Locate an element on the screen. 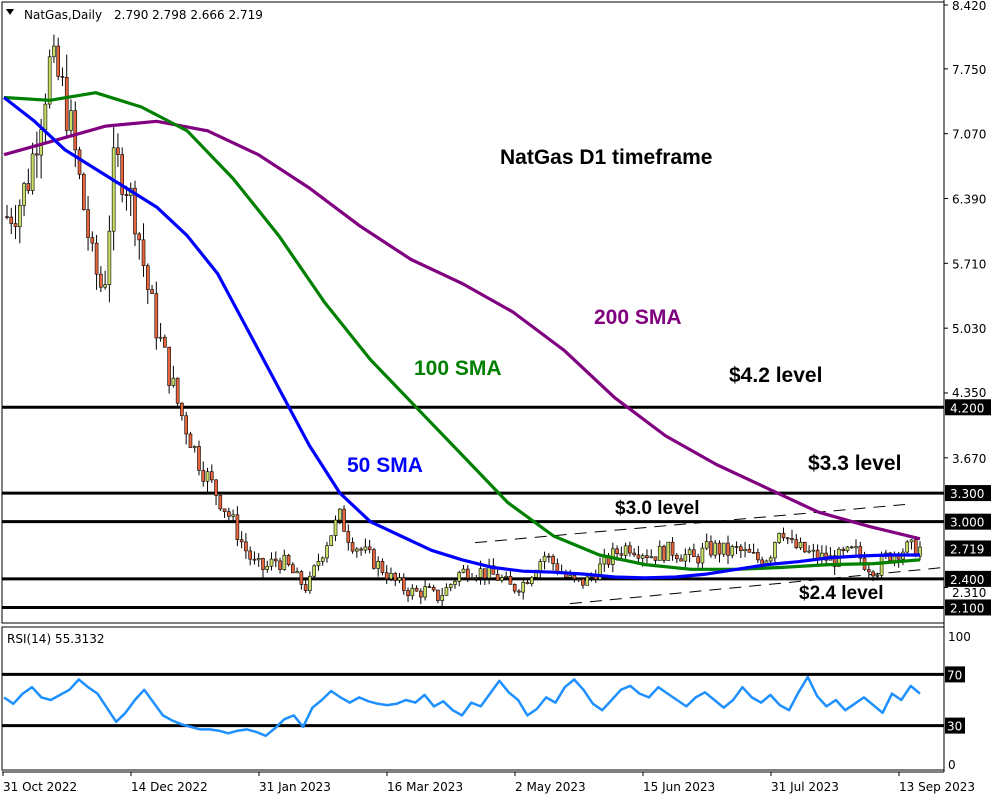 The height and width of the screenshot is (800, 1000). price-tick-label: 5.030 is located at coordinates (969, 329).